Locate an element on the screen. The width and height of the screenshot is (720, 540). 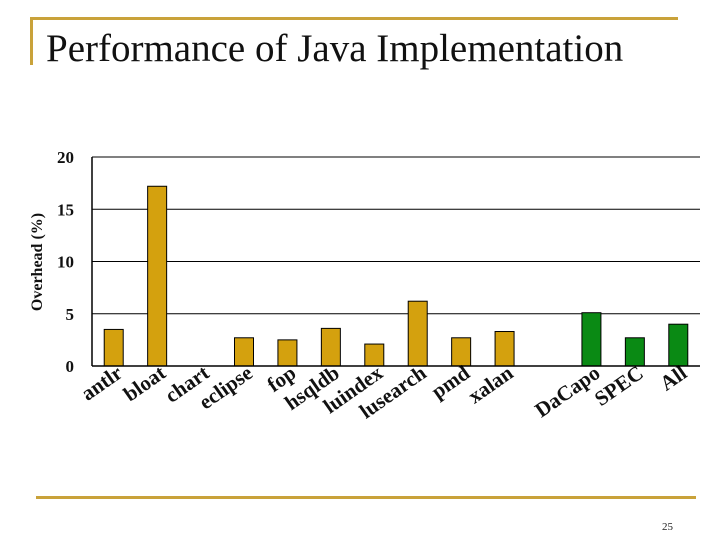
page-number: 25 is located at coordinates (667, 527).